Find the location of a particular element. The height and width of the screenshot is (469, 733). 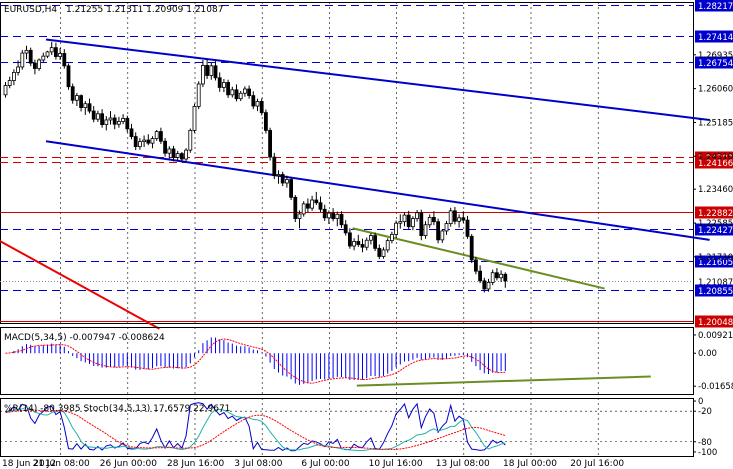

panel-border is located at coordinates (347, 361).